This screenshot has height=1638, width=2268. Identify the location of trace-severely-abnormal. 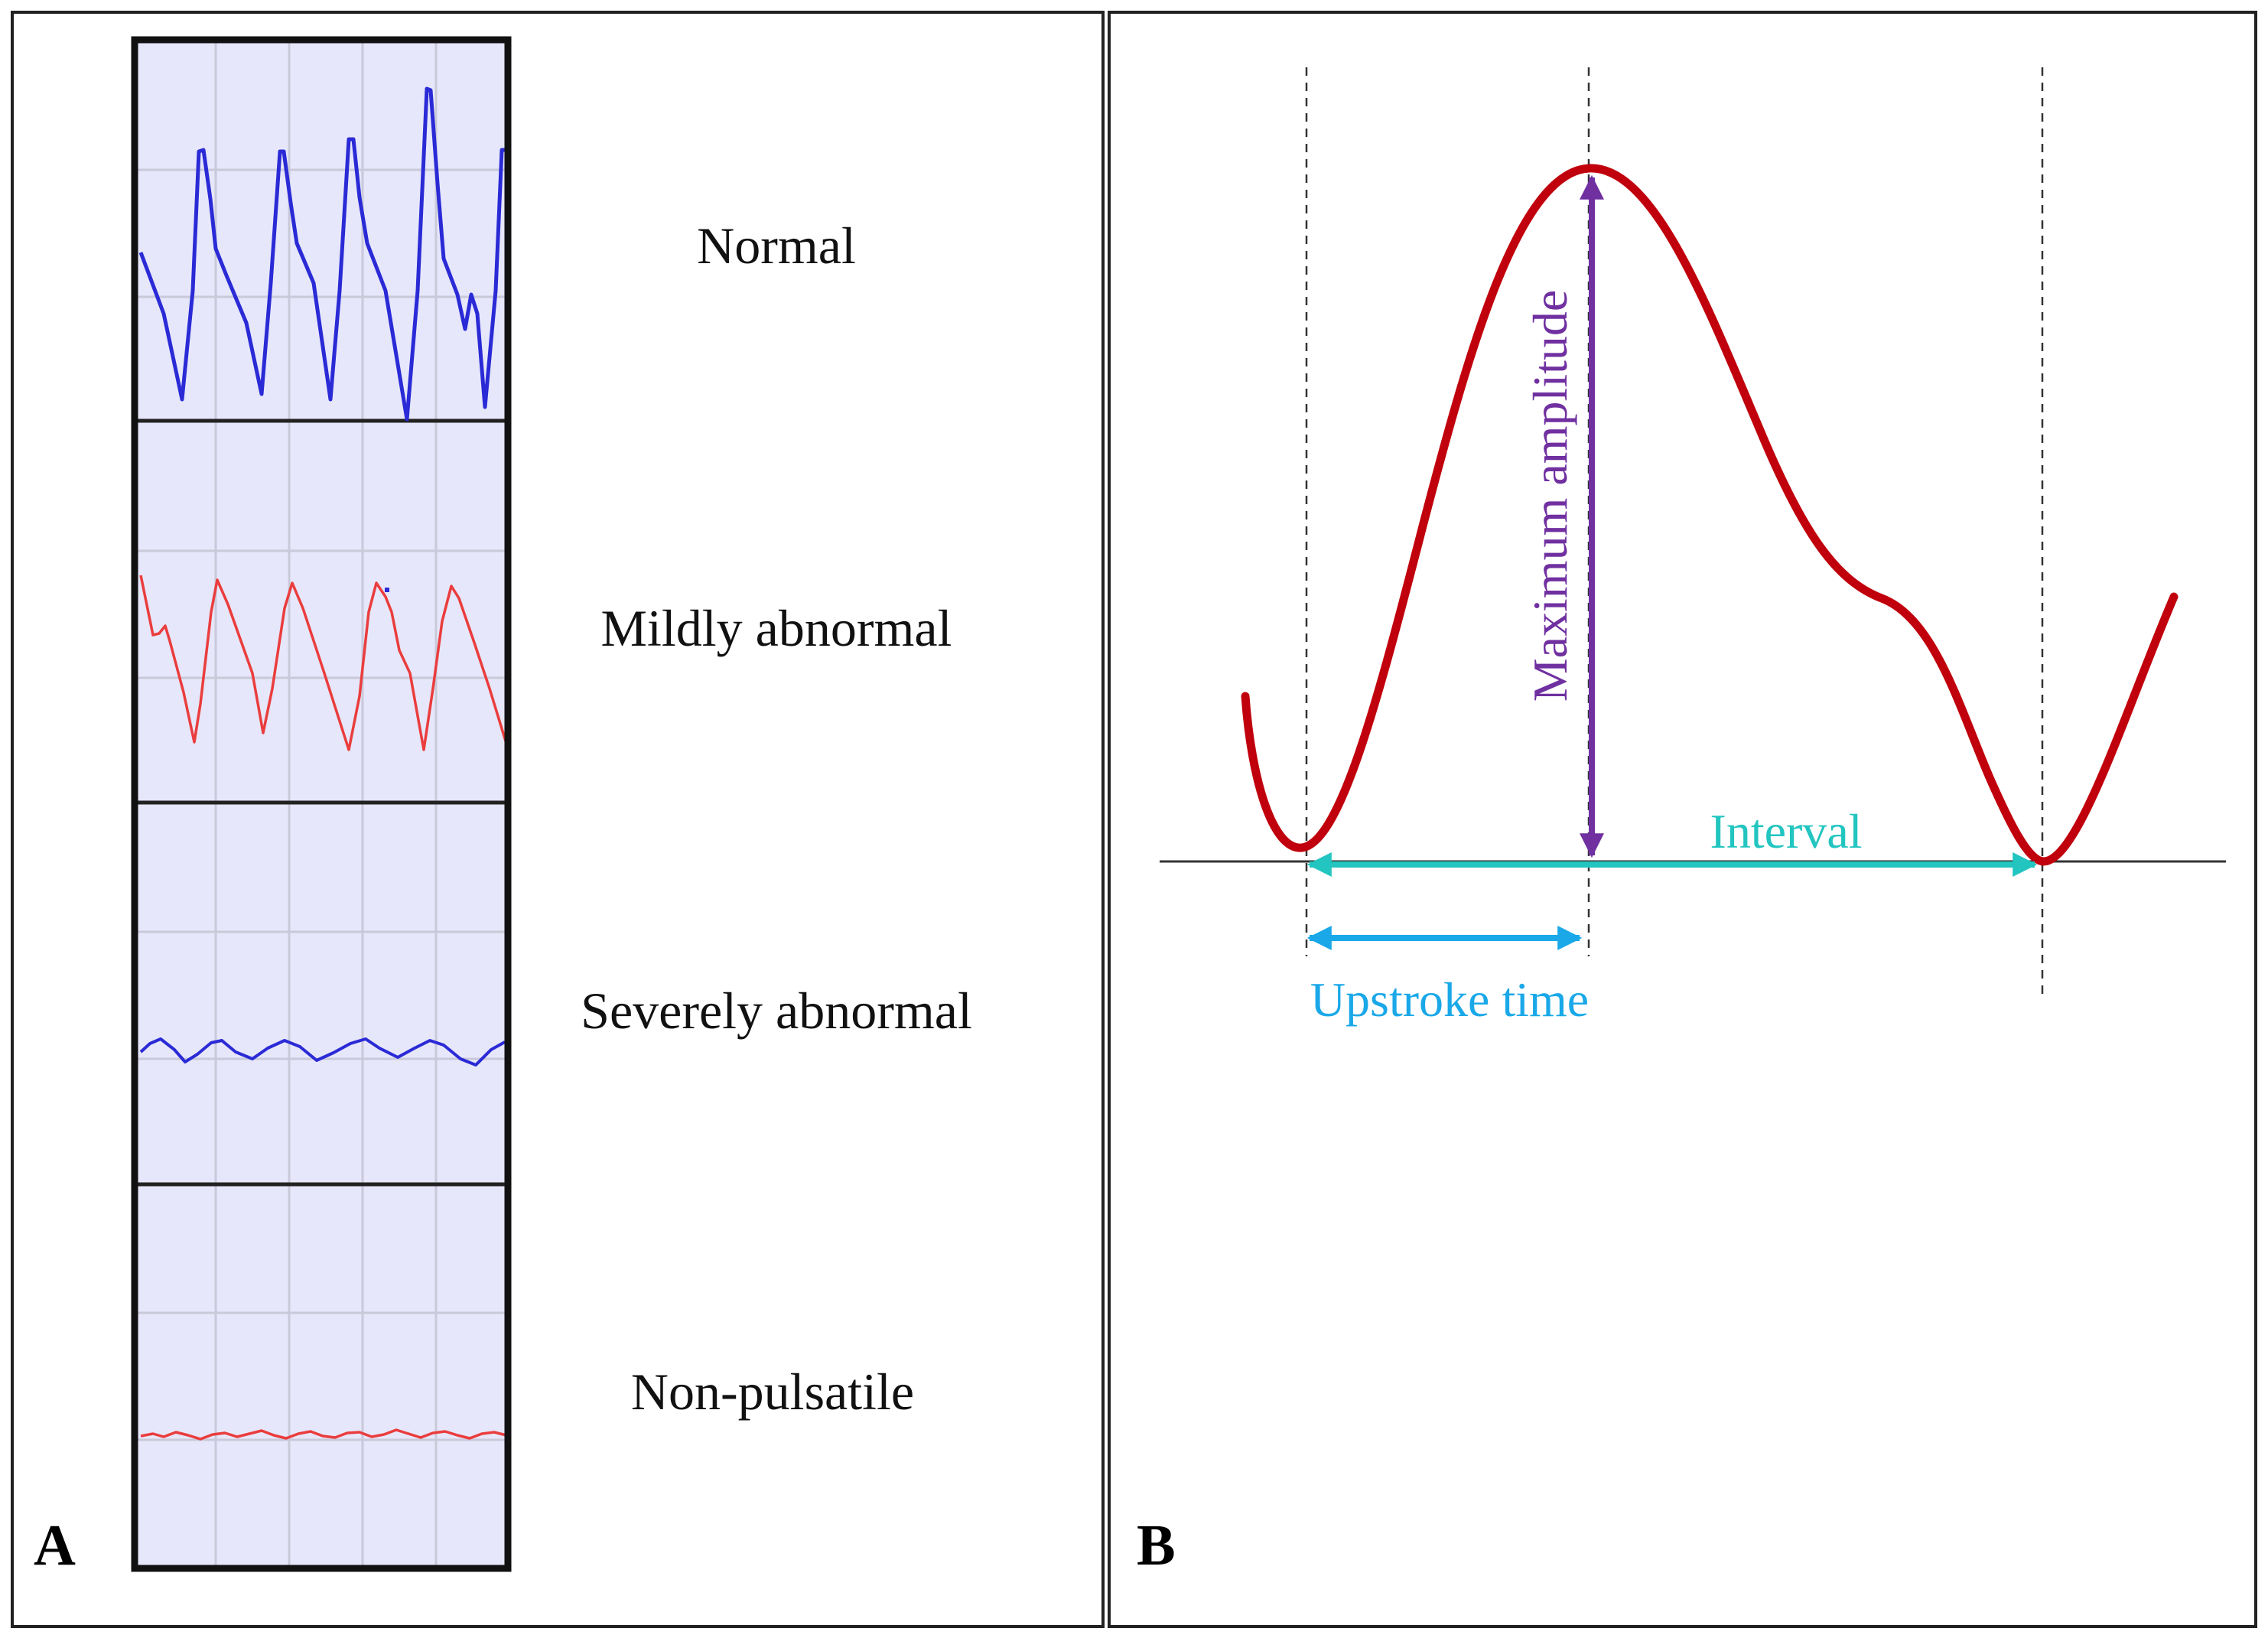
(322, 1051).